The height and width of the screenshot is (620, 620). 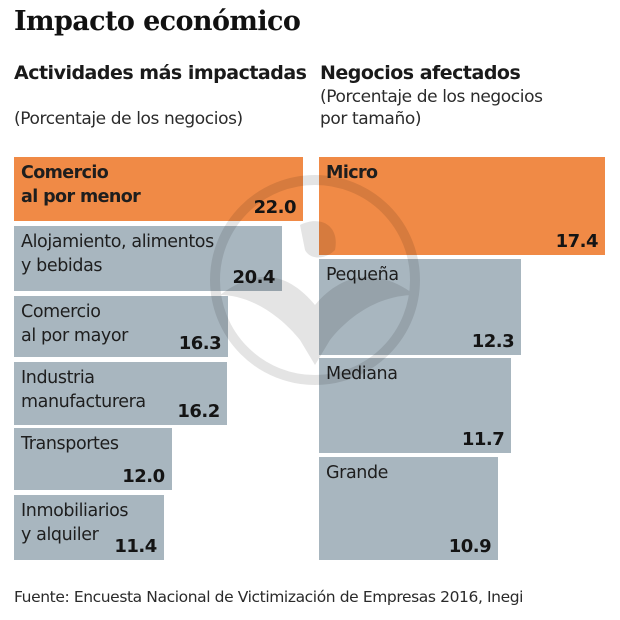 I want to click on bar-default: Industria manufacturera 16.2, so click(x=120, y=393).